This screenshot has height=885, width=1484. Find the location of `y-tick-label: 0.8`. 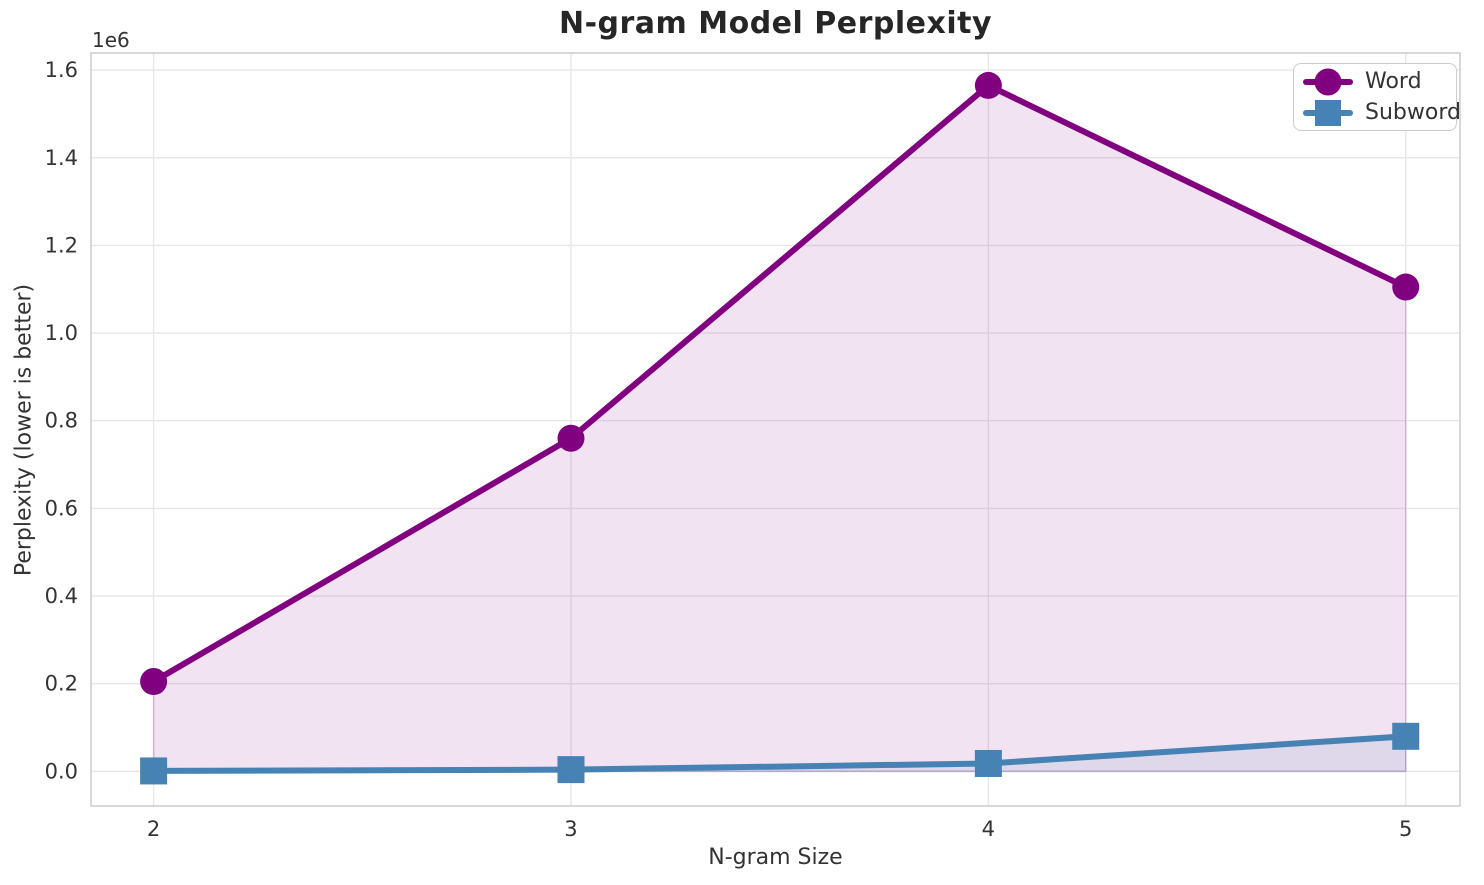

y-tick-label: 0.8 is located at coordinates (61, 421).